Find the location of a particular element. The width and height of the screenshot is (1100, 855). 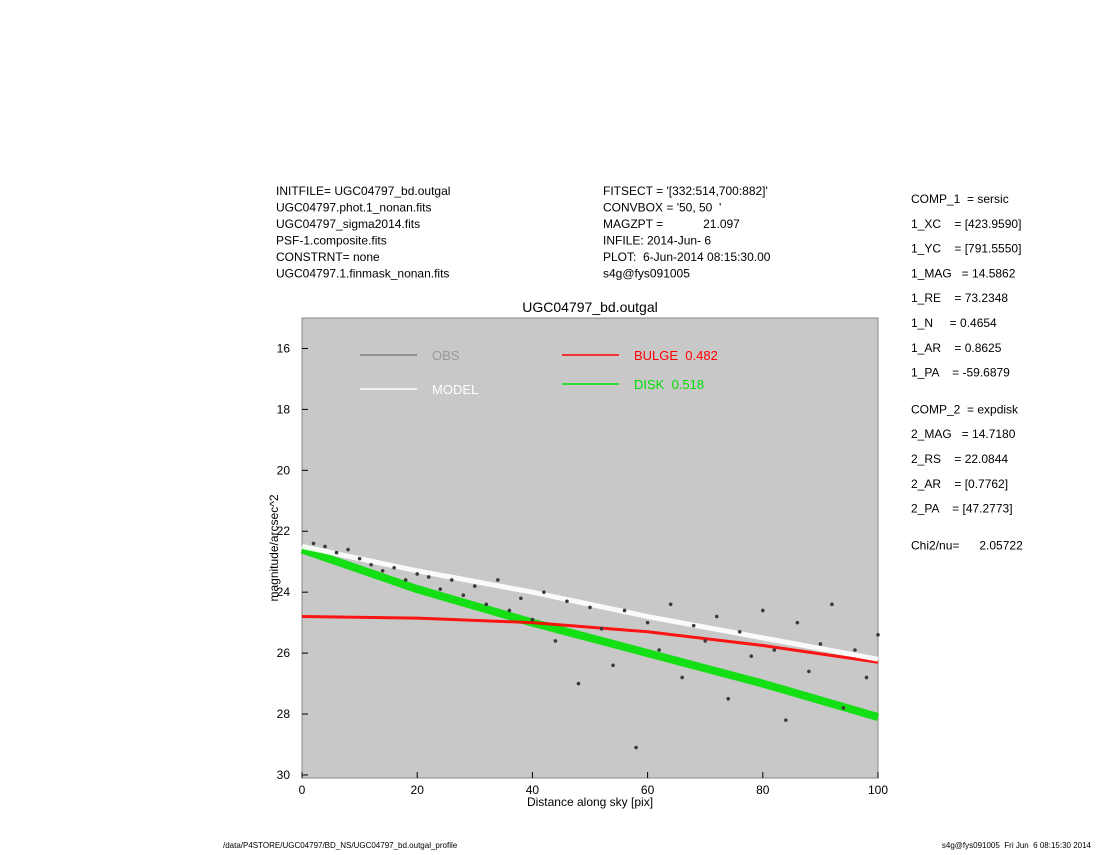

x-tick-label: 20 is located at coordinates (418, 790).